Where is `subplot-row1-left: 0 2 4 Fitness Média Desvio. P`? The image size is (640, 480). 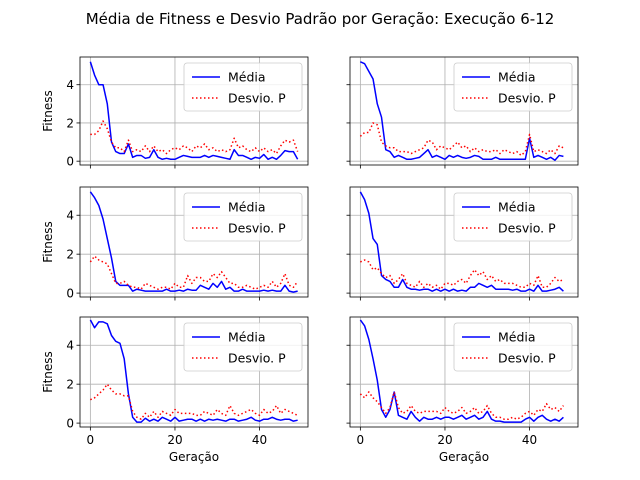
subplot-row1-left: 0 2 4 Fitness Média Desvio. P is located at coordinates (175, 112).